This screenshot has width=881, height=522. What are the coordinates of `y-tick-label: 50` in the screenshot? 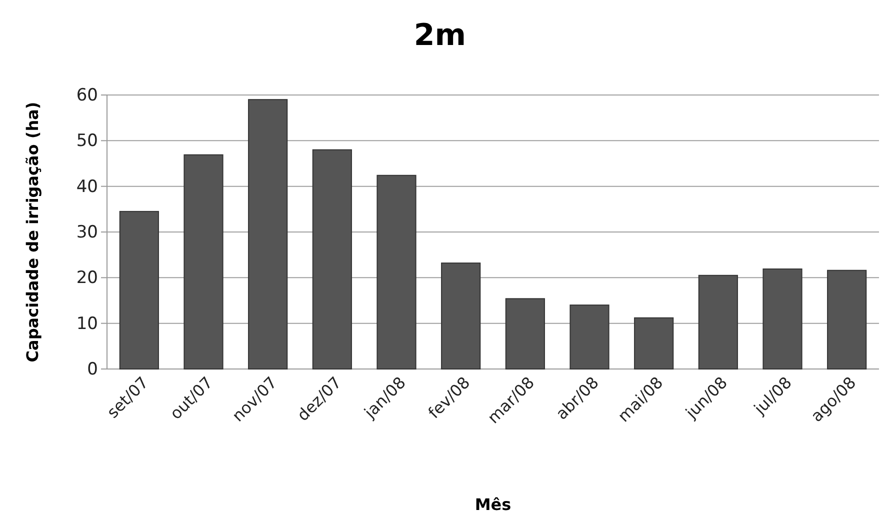 It's located at (87, 141).